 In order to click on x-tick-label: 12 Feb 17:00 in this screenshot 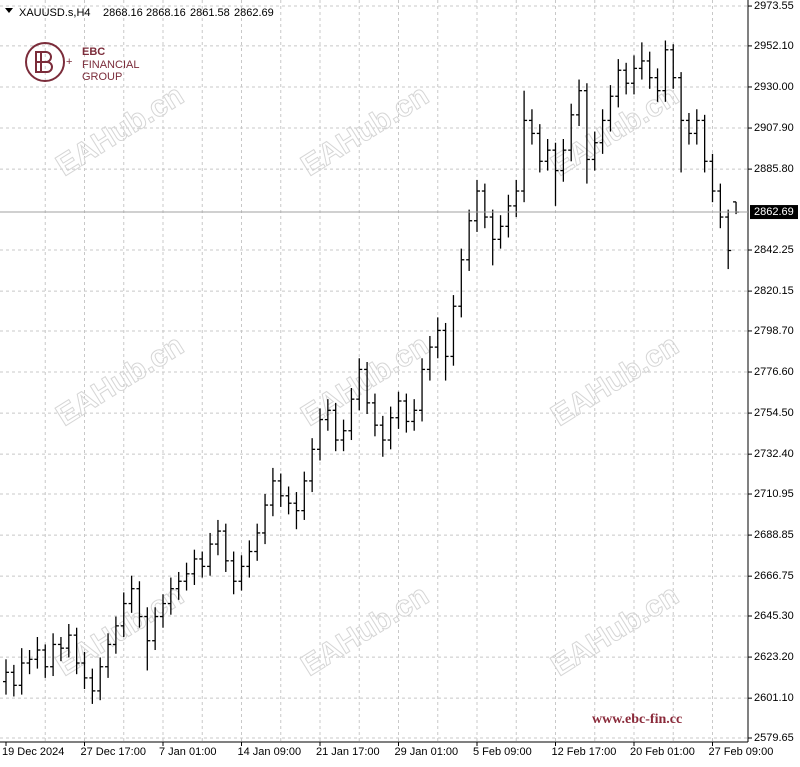, I will do `click(584, 752)`.